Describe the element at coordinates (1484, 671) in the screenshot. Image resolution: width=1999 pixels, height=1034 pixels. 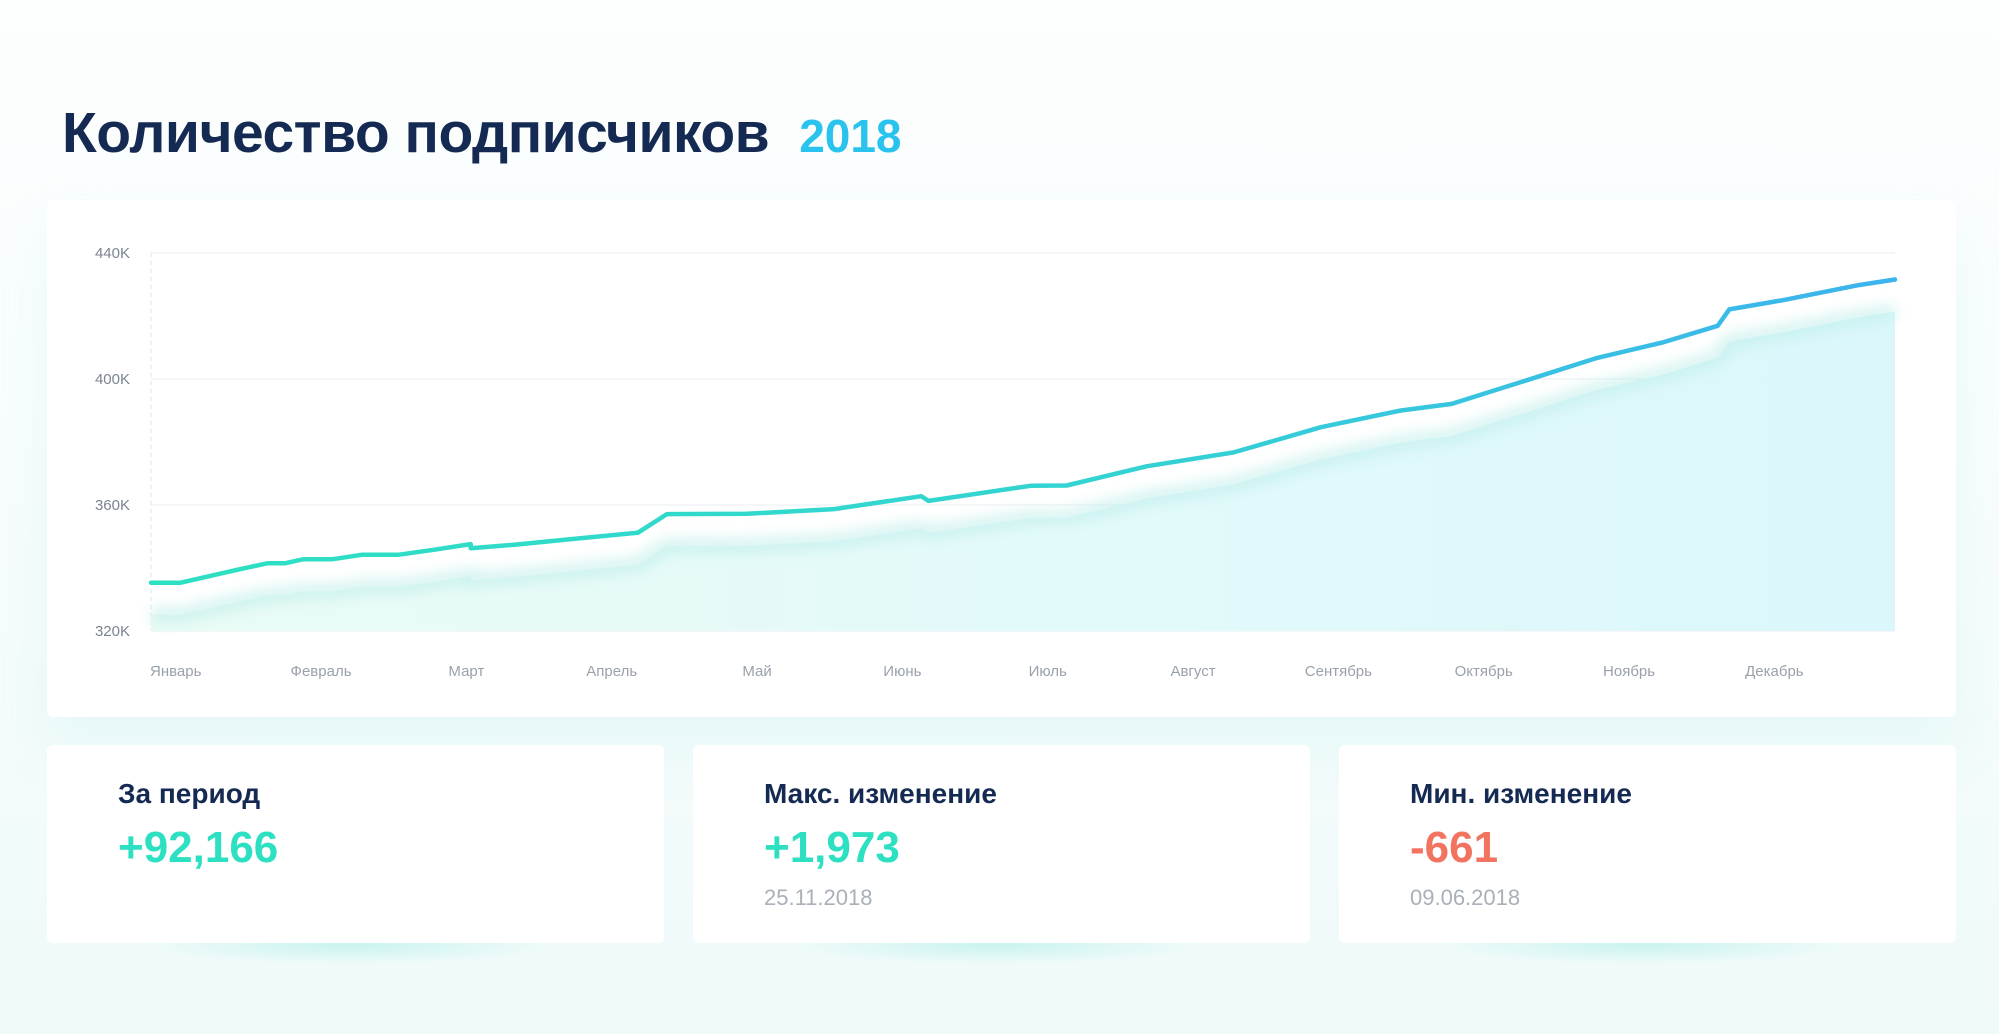
I see `x-tick-label: Октябрь` at that location.